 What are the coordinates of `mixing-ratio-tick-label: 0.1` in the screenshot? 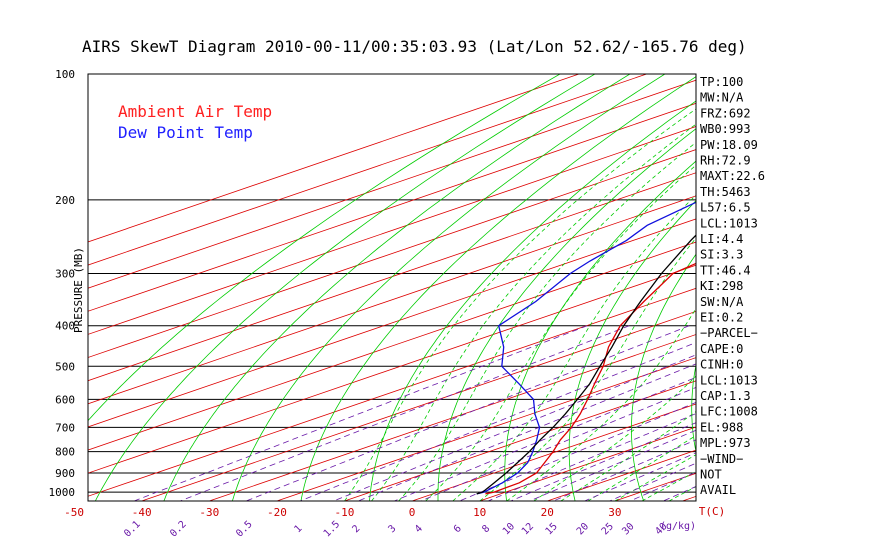 It's located at (132, 529).